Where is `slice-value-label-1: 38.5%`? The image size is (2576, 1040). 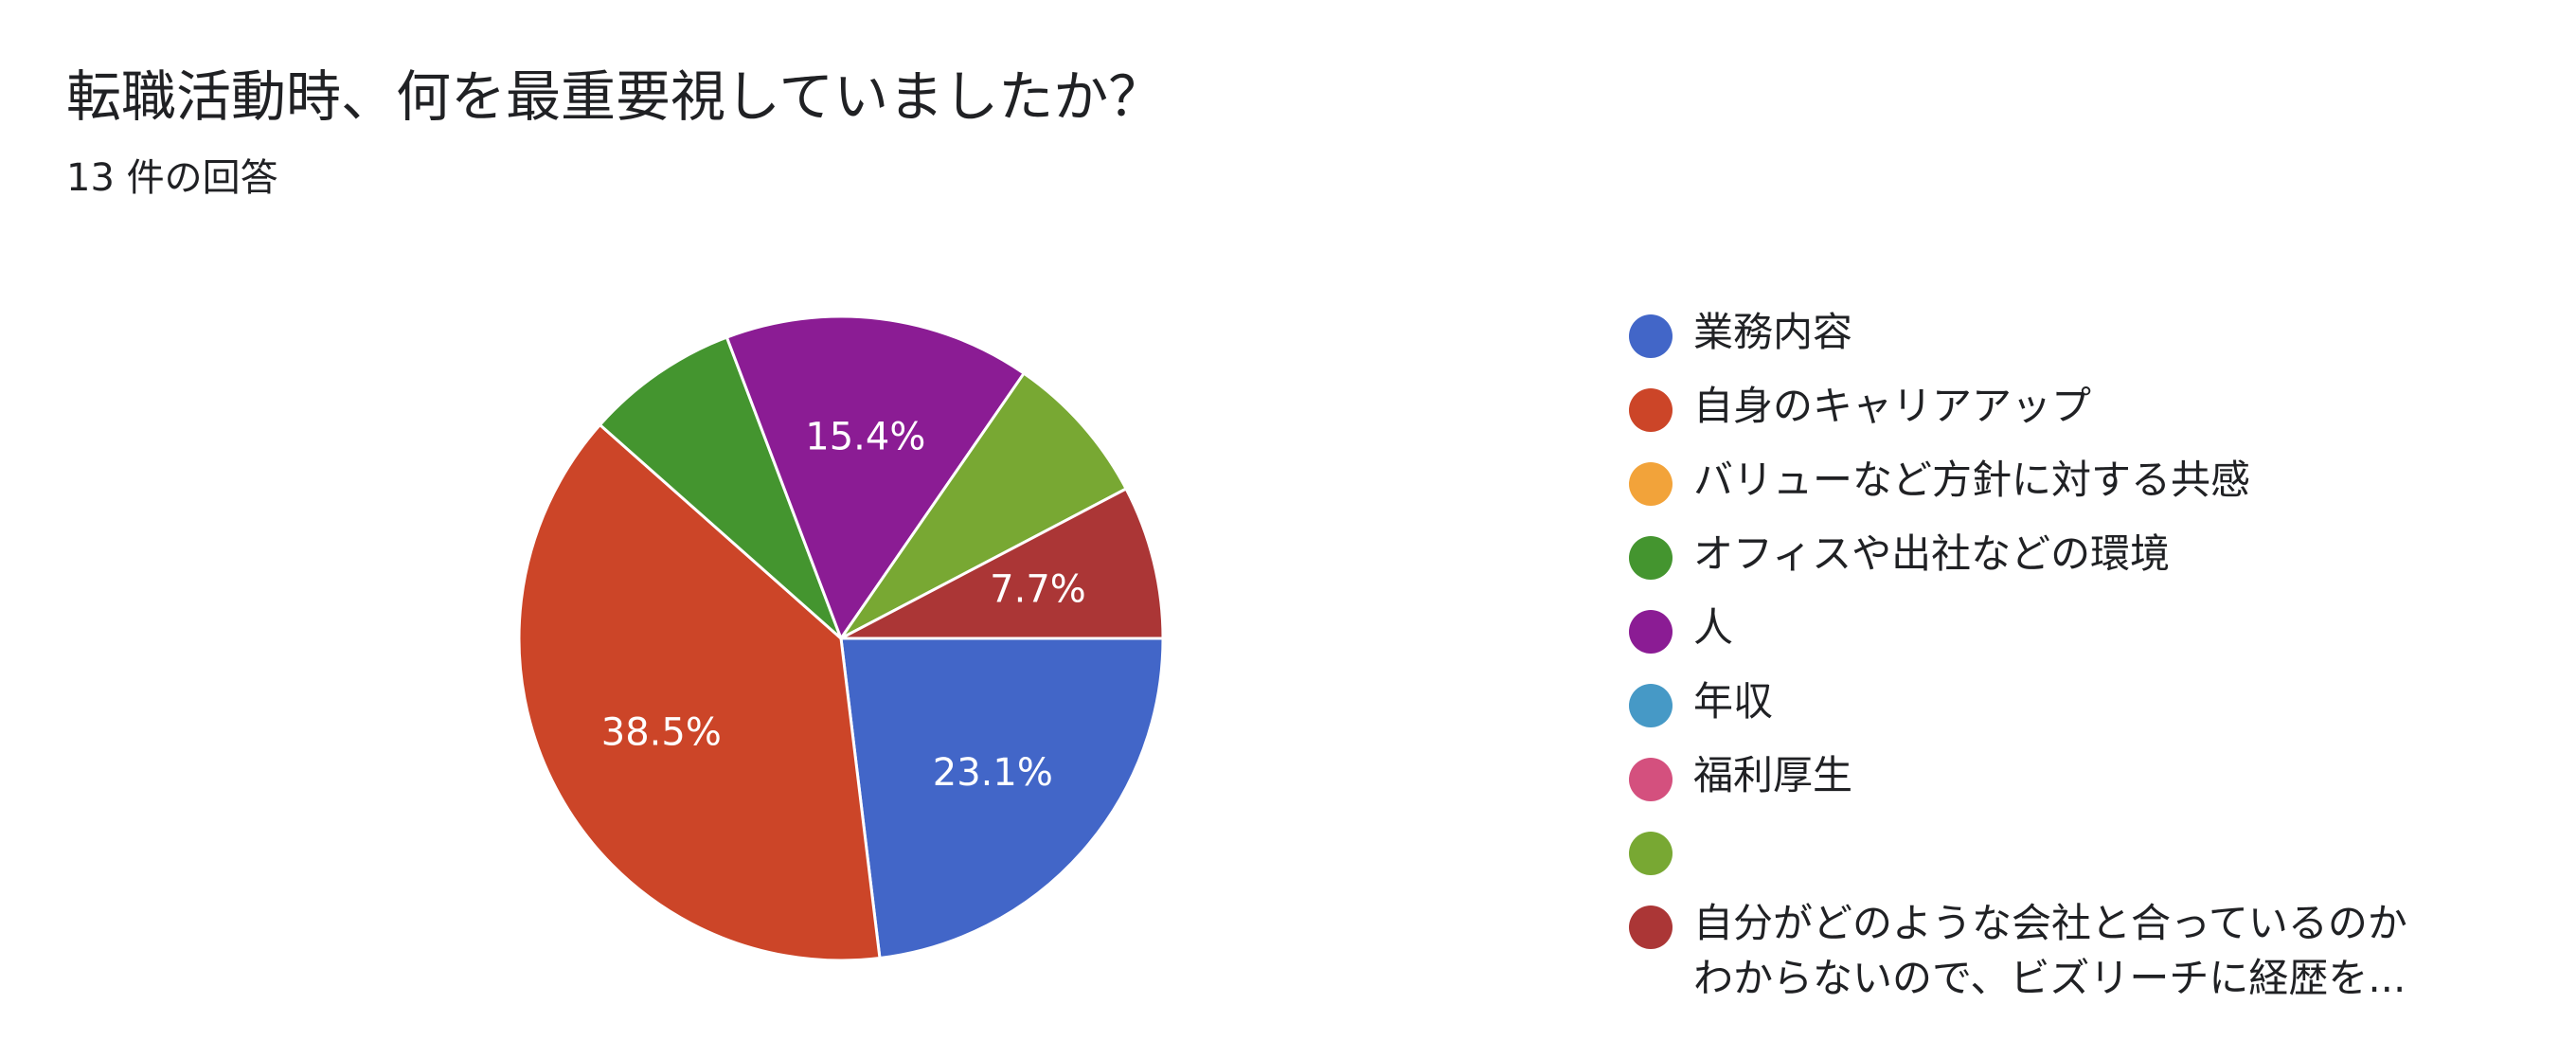 slice-value-label-1: 38.5% is located at coordinates (661, 733).